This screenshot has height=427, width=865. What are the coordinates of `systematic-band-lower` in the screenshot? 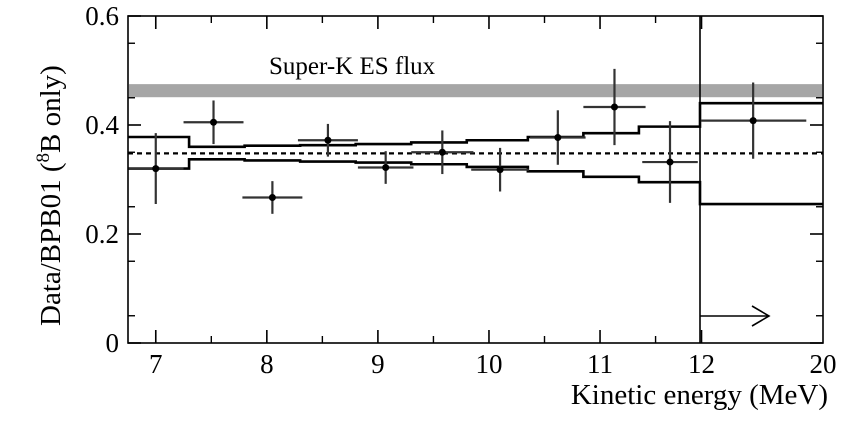 It's located at (475, 182).